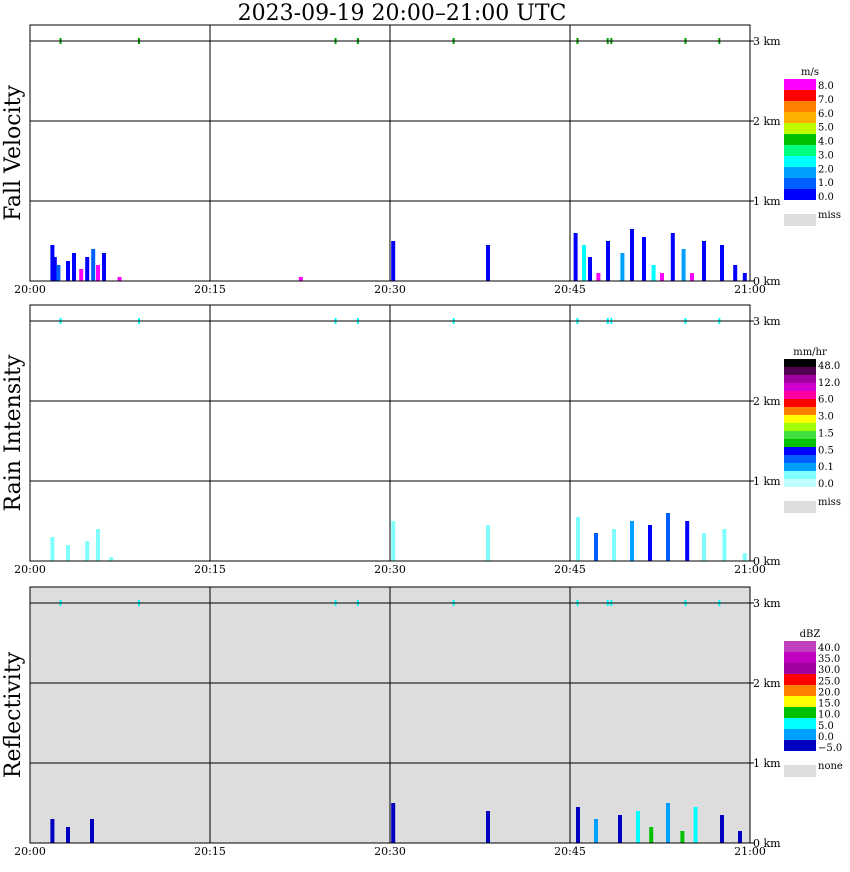 This screenshot has width=850, height=872. What do you see at coordinates (826, 100) in the screenshot?
I see `legend-label: 7.0` at bounding box center [826, 100].